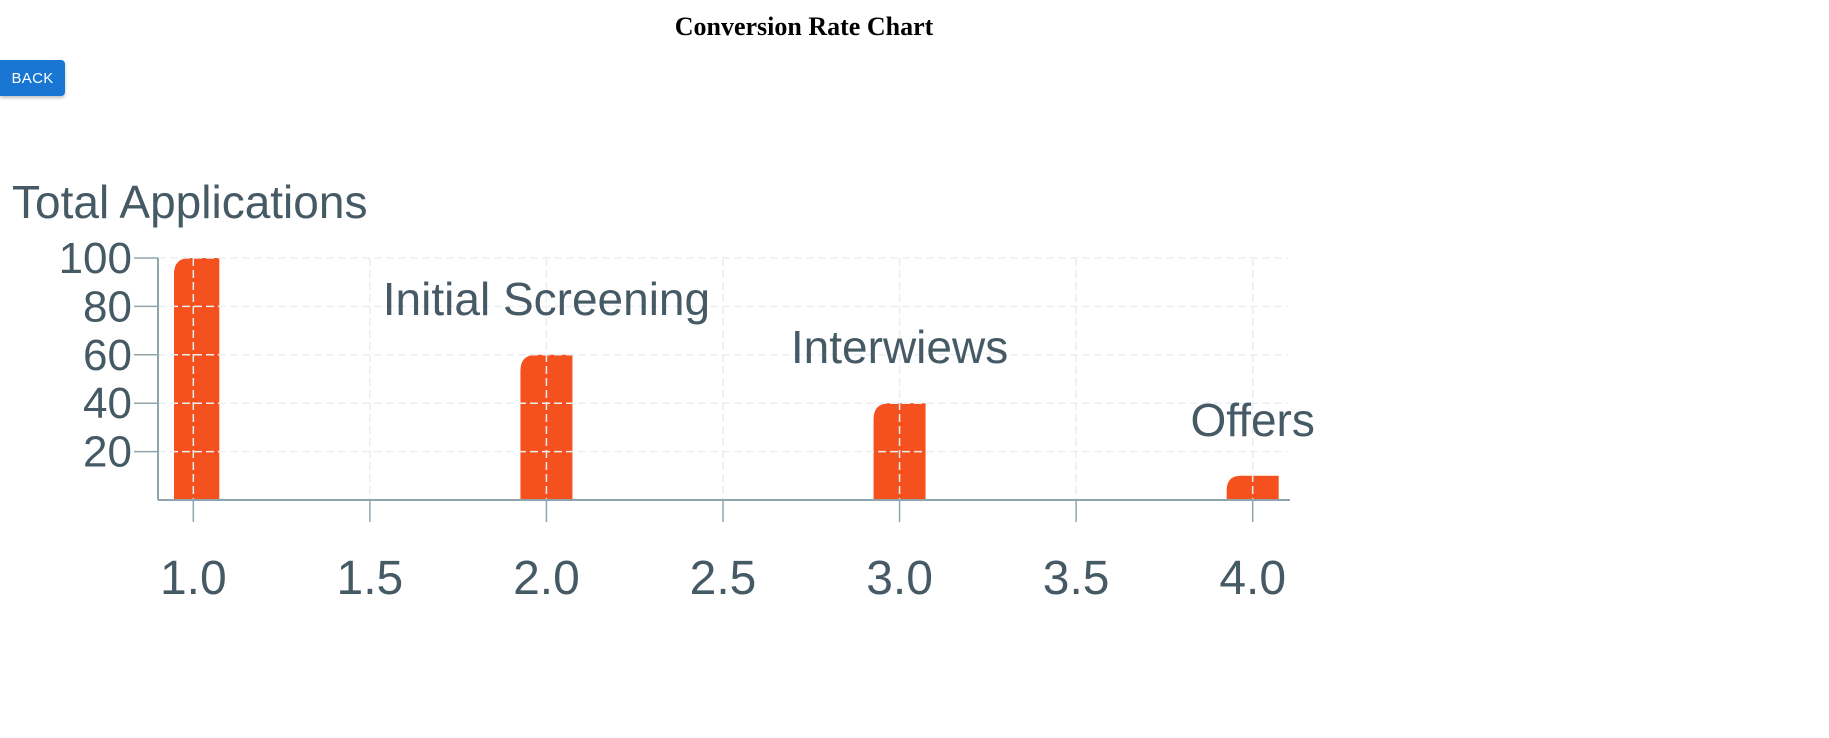 The height and width of the screenshot is (738, 1829). What do you see at coordinates (370, 578) in the screenshot?
I see `x-tick-label: 1.5` at bounding box center [370, 578].